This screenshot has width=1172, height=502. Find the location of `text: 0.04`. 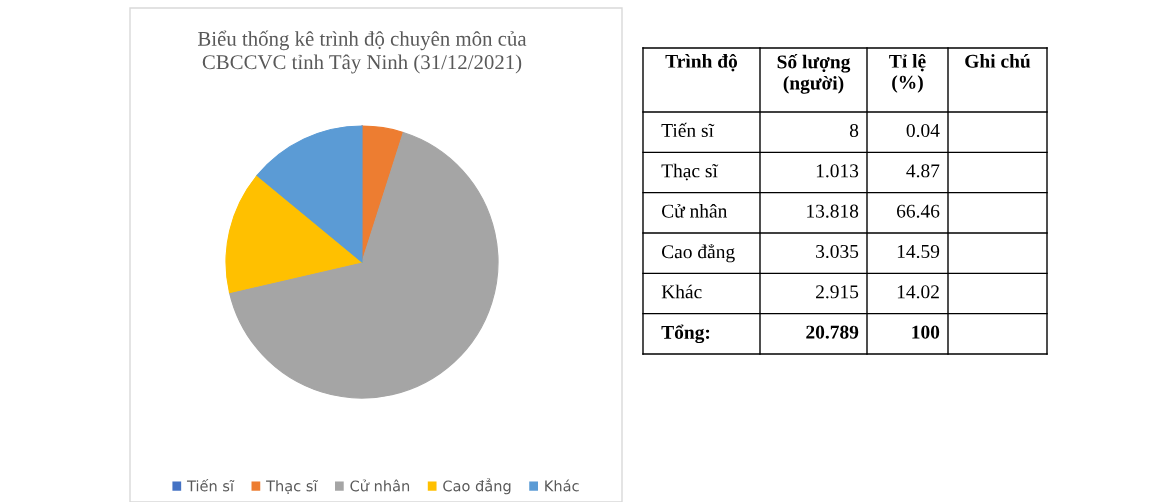

text: 0.04 is located at coordinates (923, 130).